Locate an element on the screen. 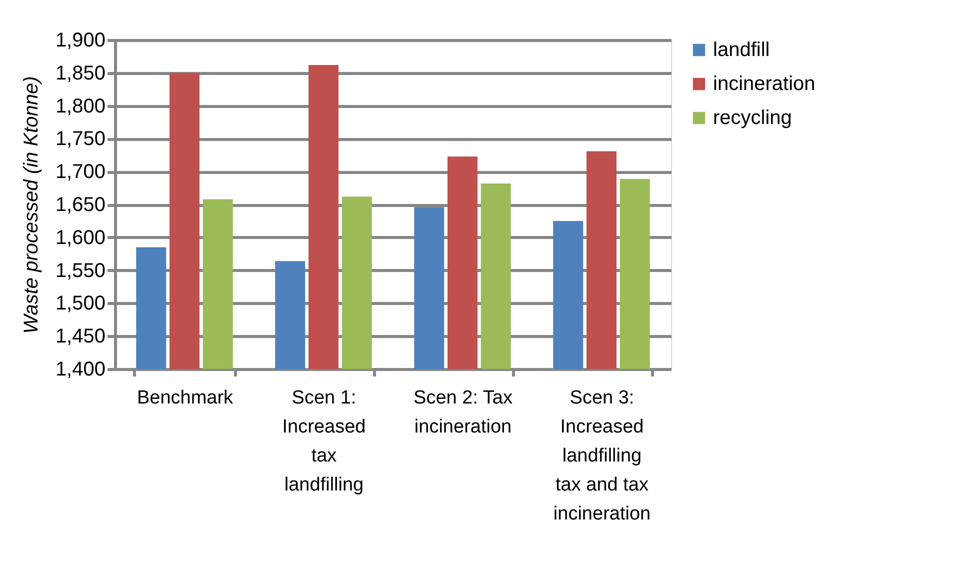  y-tick-label: 1,500 is located at coordinates (80, 303).